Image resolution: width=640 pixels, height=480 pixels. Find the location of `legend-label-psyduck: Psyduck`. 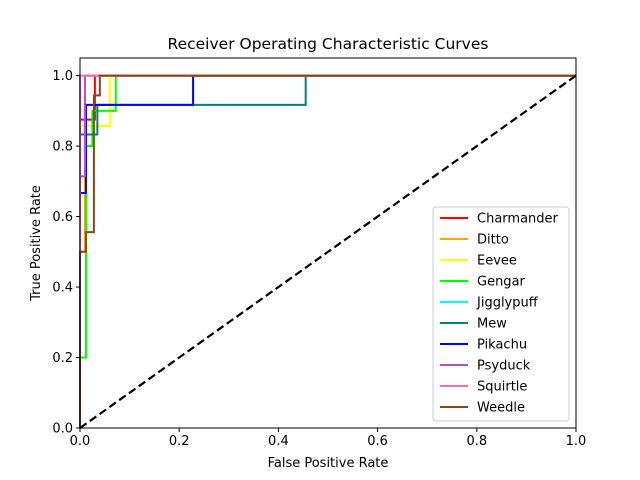

legend-label-psyduck: Psyduck is located at coordinates (504, 366).